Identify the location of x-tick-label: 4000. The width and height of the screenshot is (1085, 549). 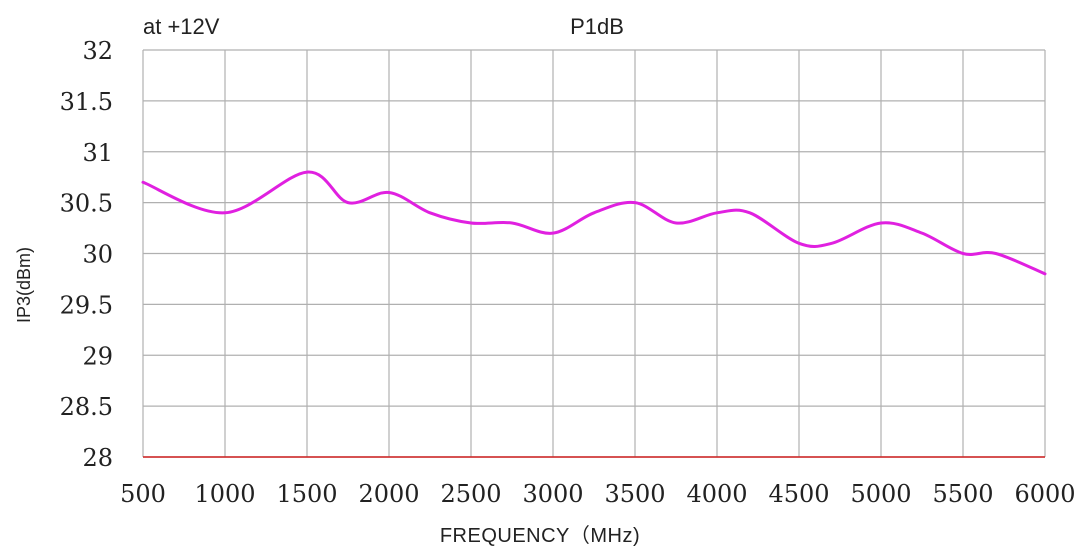
(716, 494).